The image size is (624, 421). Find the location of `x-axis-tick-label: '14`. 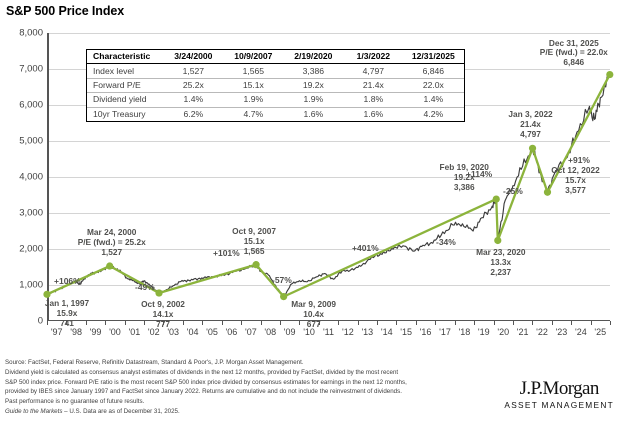

x-axis-tick-label: '14 is located at coordinates (386, 332).